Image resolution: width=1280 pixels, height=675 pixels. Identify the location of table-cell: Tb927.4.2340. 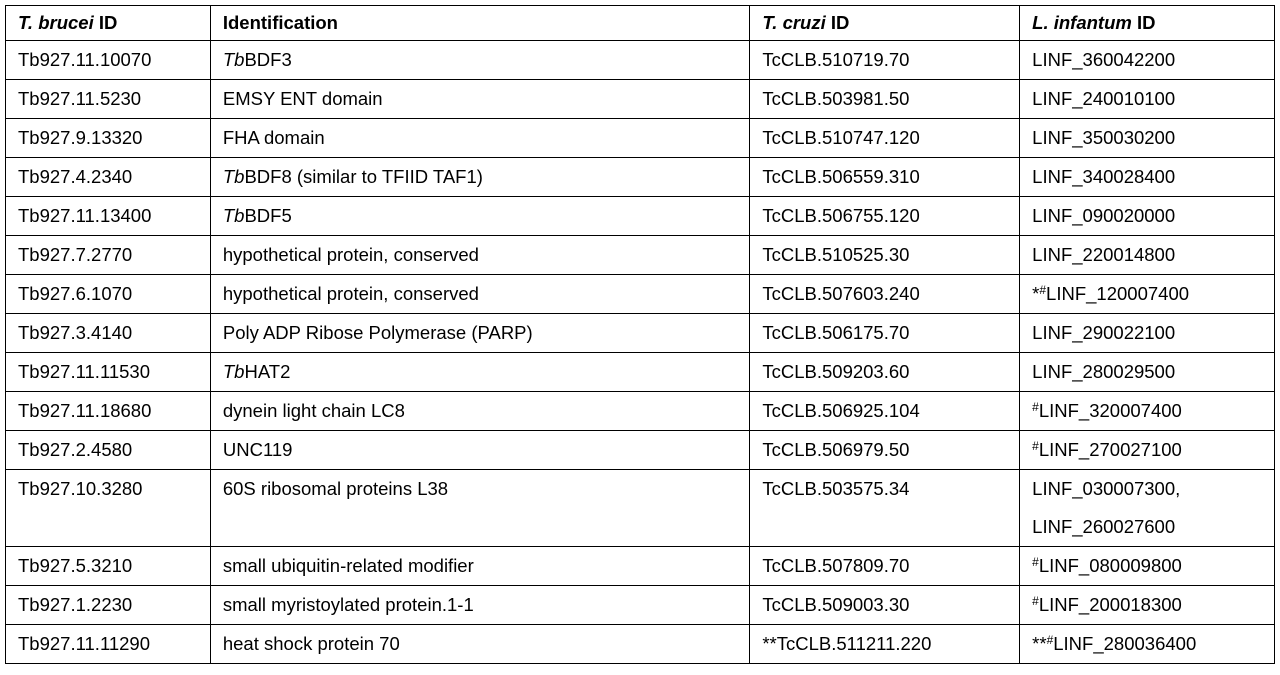
(108, 177).